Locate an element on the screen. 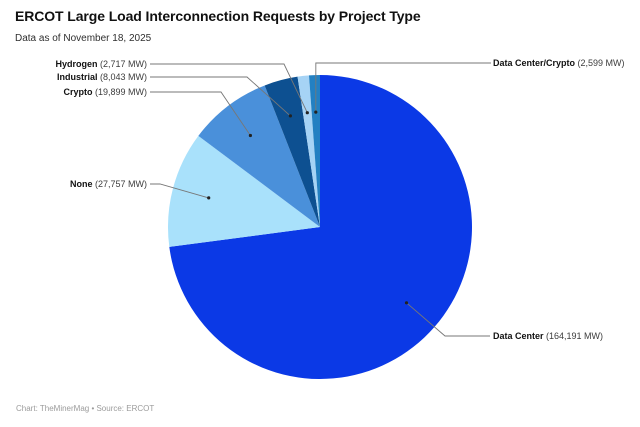 This screenshot has width=640, height=427. slice-label-industrial-value: (8,043 MW) is located at coordinates (123, 77).